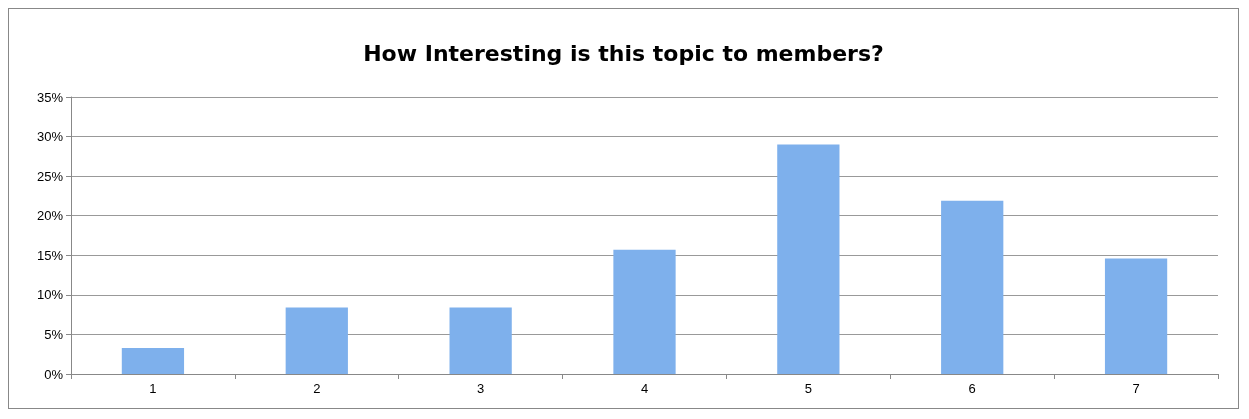  What do you see at coordinates (808, 388) in the screenshot?
I see `x-tick-label: 5` at bounding box center [808, 388].